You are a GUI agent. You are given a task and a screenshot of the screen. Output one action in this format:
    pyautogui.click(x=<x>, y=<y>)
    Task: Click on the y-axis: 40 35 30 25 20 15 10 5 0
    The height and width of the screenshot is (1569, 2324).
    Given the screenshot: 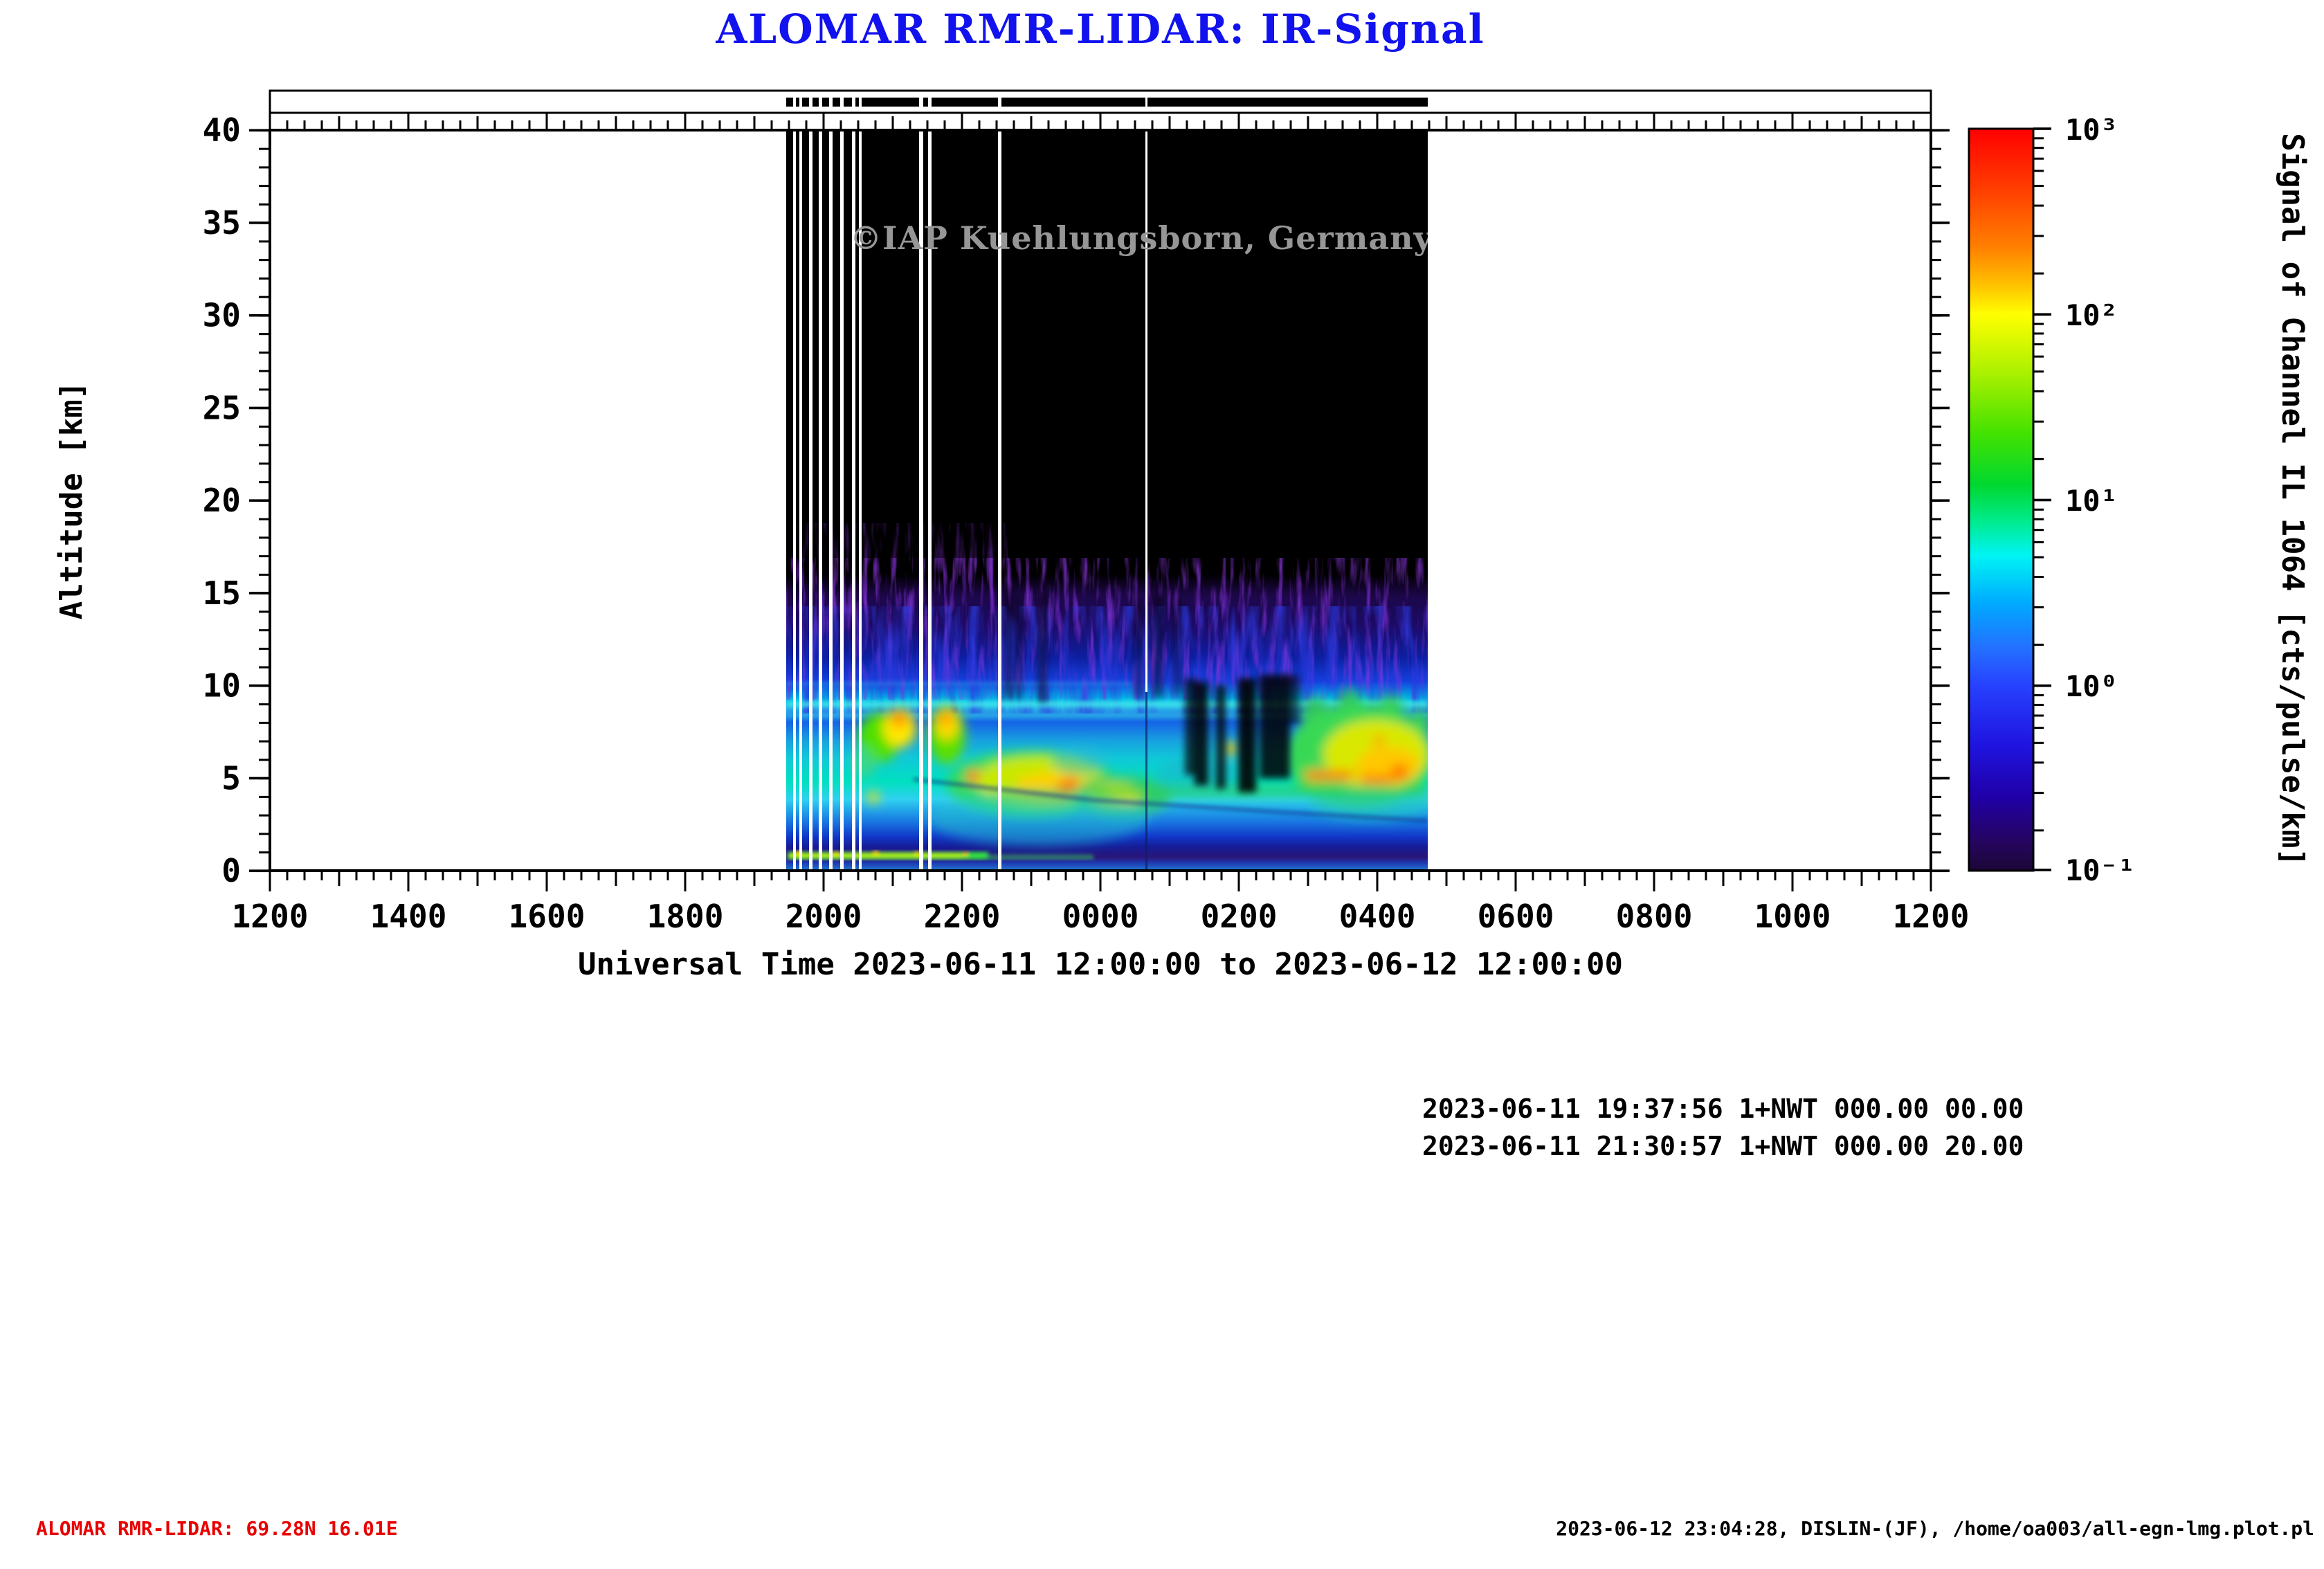 What is the action you would take?
    pyautogui.click(x=222, y=500)
    